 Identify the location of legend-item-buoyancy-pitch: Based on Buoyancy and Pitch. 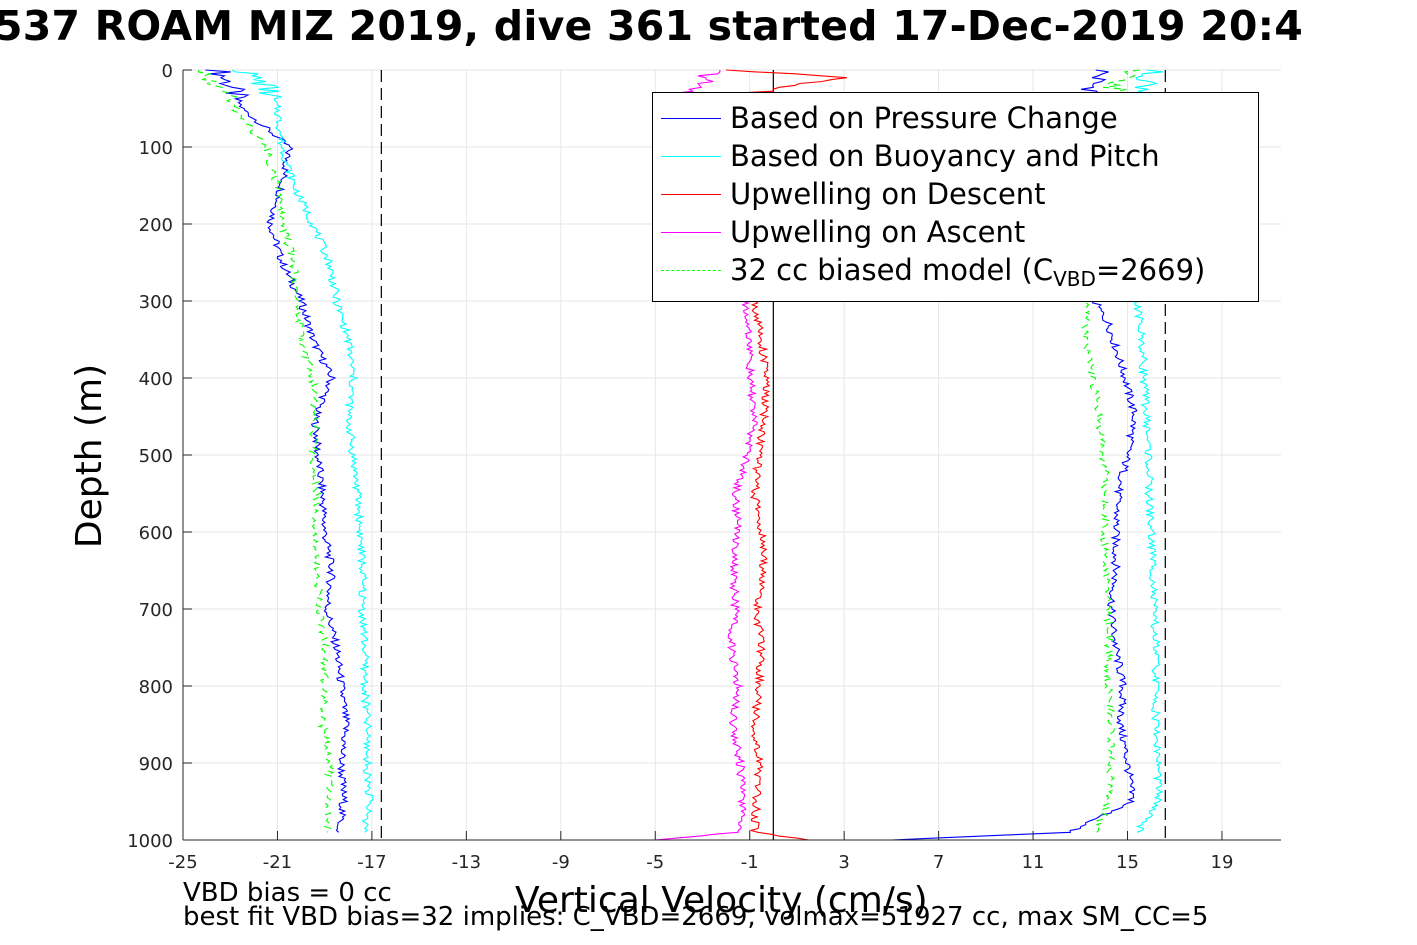
(955, 153).